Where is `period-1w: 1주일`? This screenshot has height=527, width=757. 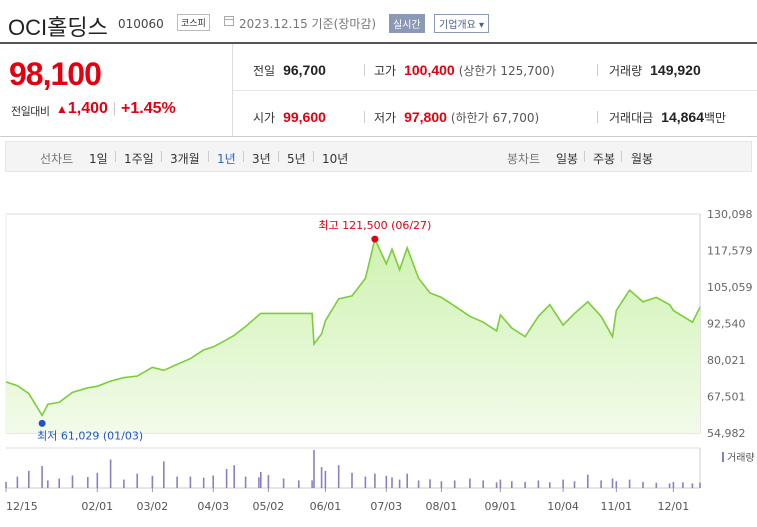 period-1w: 1주일 is located at coordinates (139, 159).